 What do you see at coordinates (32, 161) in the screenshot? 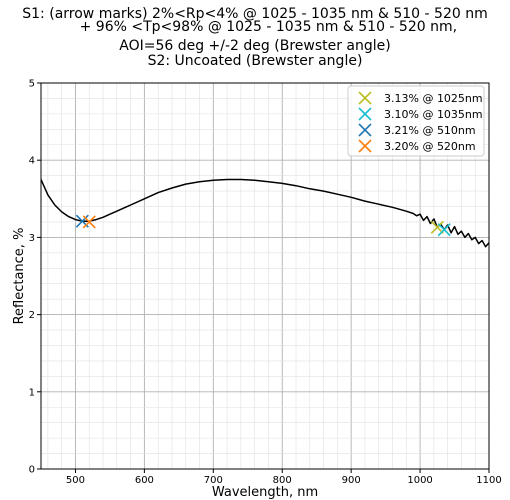
I see `y-tick-label: 4` at bounding box center [32, 161].